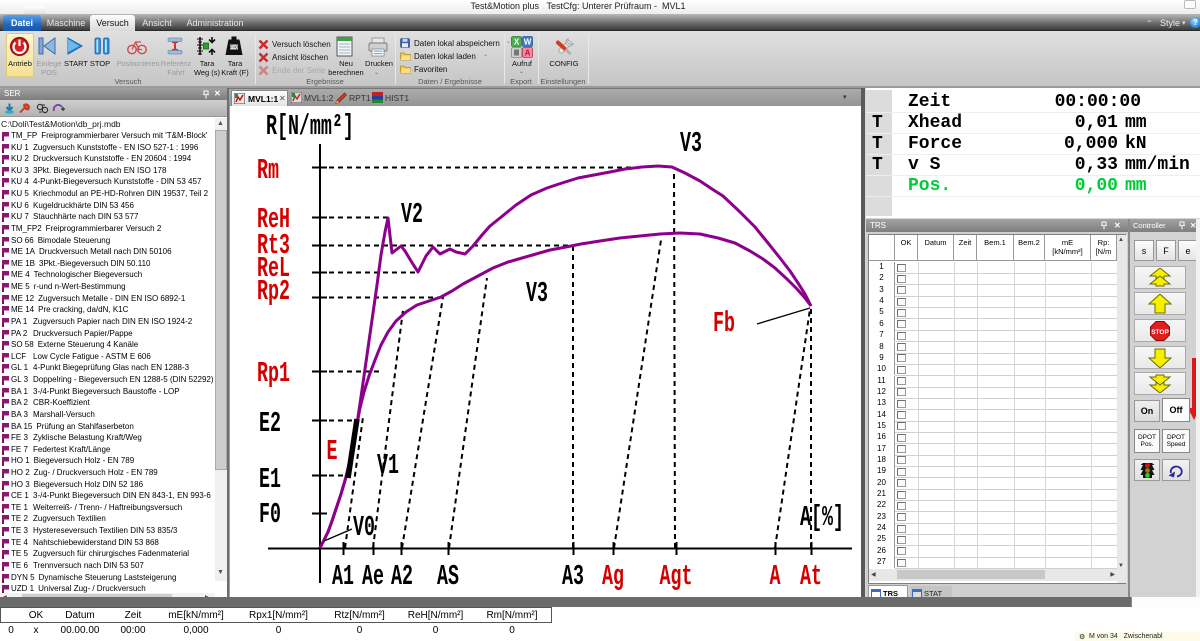 The height and width of the screenshot is (641, 1200). I want to click on svg-text: AS, so click(448, 577).